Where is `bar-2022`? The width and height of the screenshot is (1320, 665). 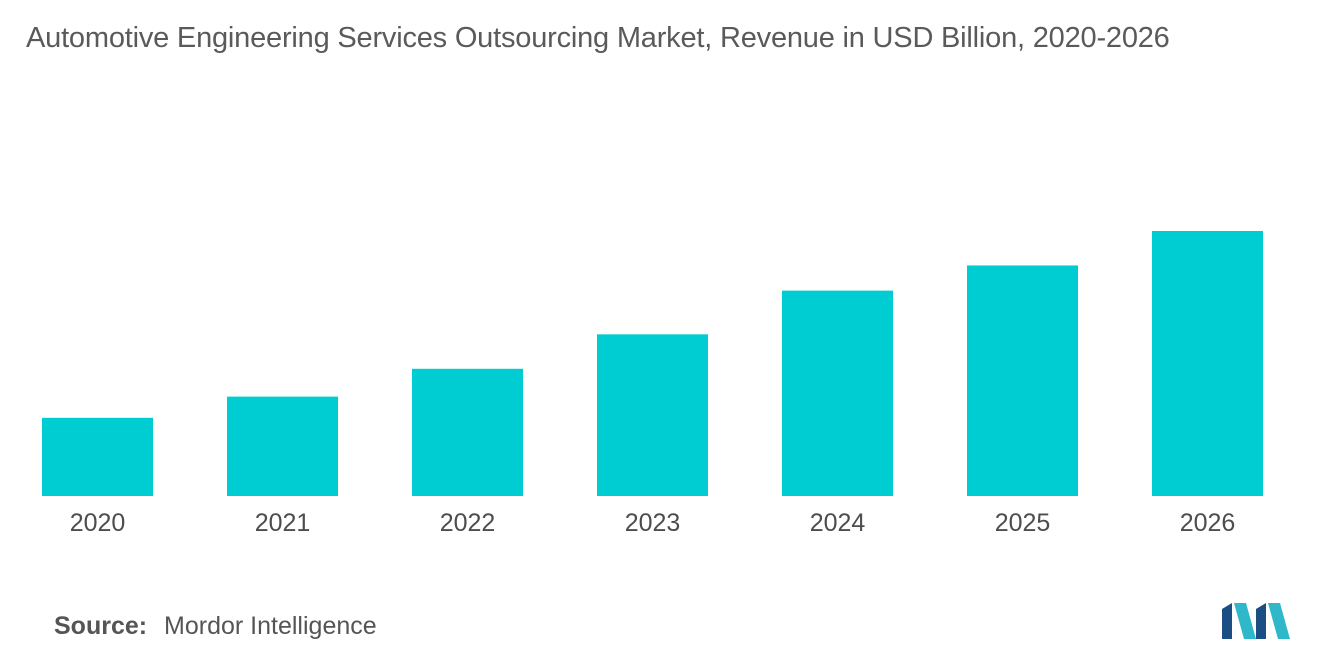 bar-2022 is located at coordinates (467, 432).